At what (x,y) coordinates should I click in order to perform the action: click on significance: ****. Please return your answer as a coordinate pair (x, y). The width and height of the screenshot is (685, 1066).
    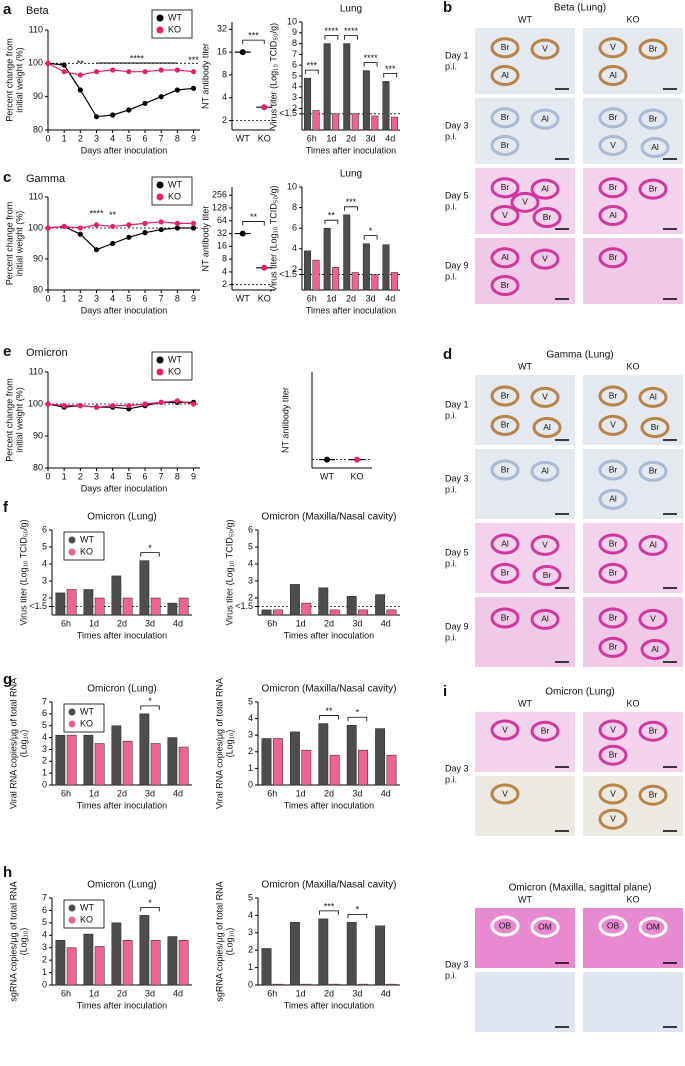
    Looking at the image, I should click on (371, 58).